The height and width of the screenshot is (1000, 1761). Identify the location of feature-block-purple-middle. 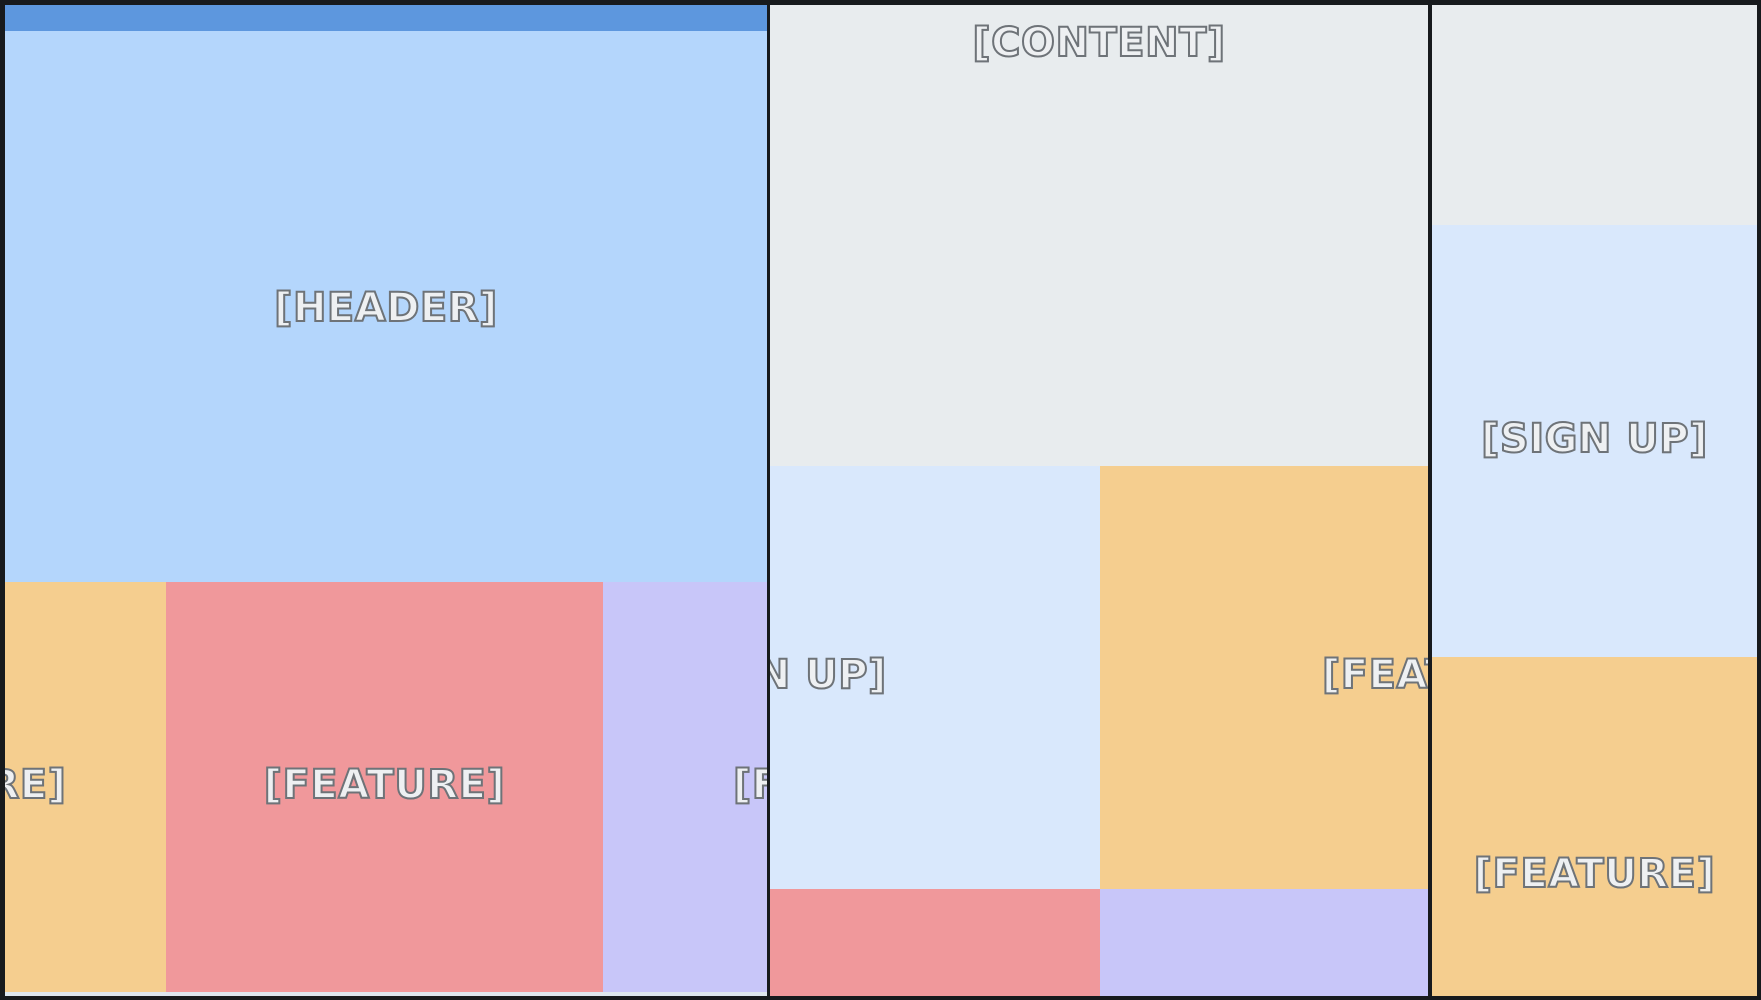
(1264, 942).